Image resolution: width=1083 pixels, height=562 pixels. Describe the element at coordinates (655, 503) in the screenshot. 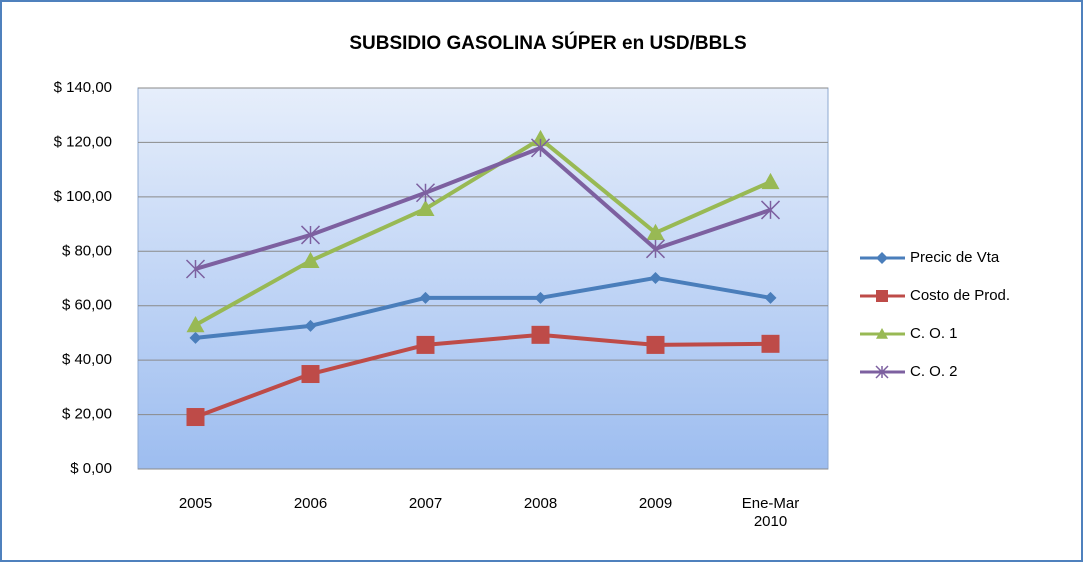

I see `x-tick-label: 2009` at that location.